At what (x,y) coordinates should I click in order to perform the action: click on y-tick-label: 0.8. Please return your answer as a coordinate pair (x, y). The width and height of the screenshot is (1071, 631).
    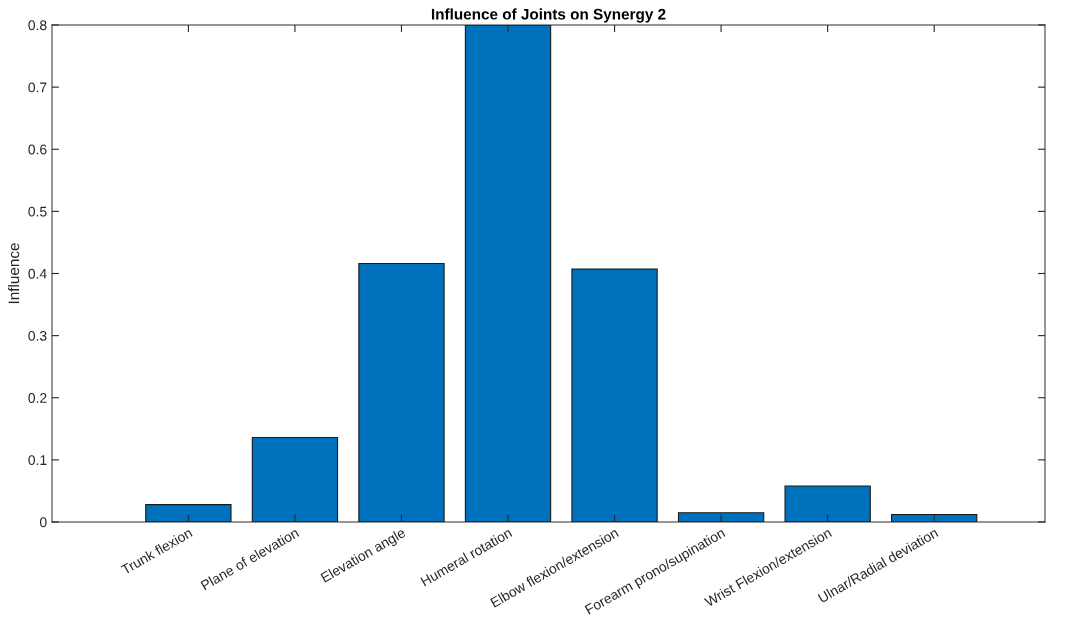
    Looking at the image, I should click on (37, 25).